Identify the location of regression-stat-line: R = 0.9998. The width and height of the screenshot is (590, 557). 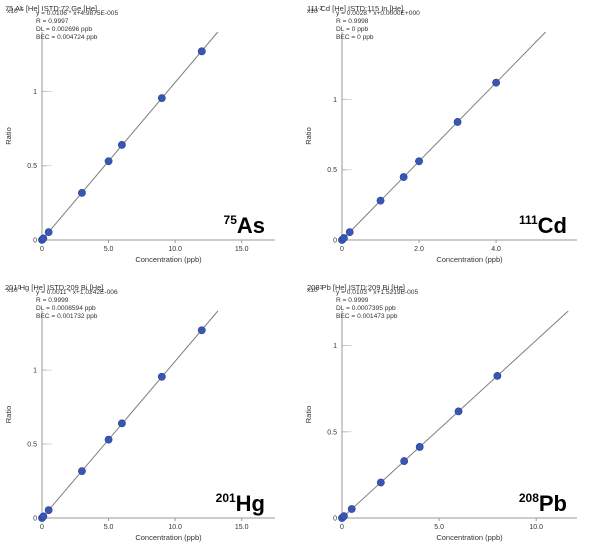
(352, 21).